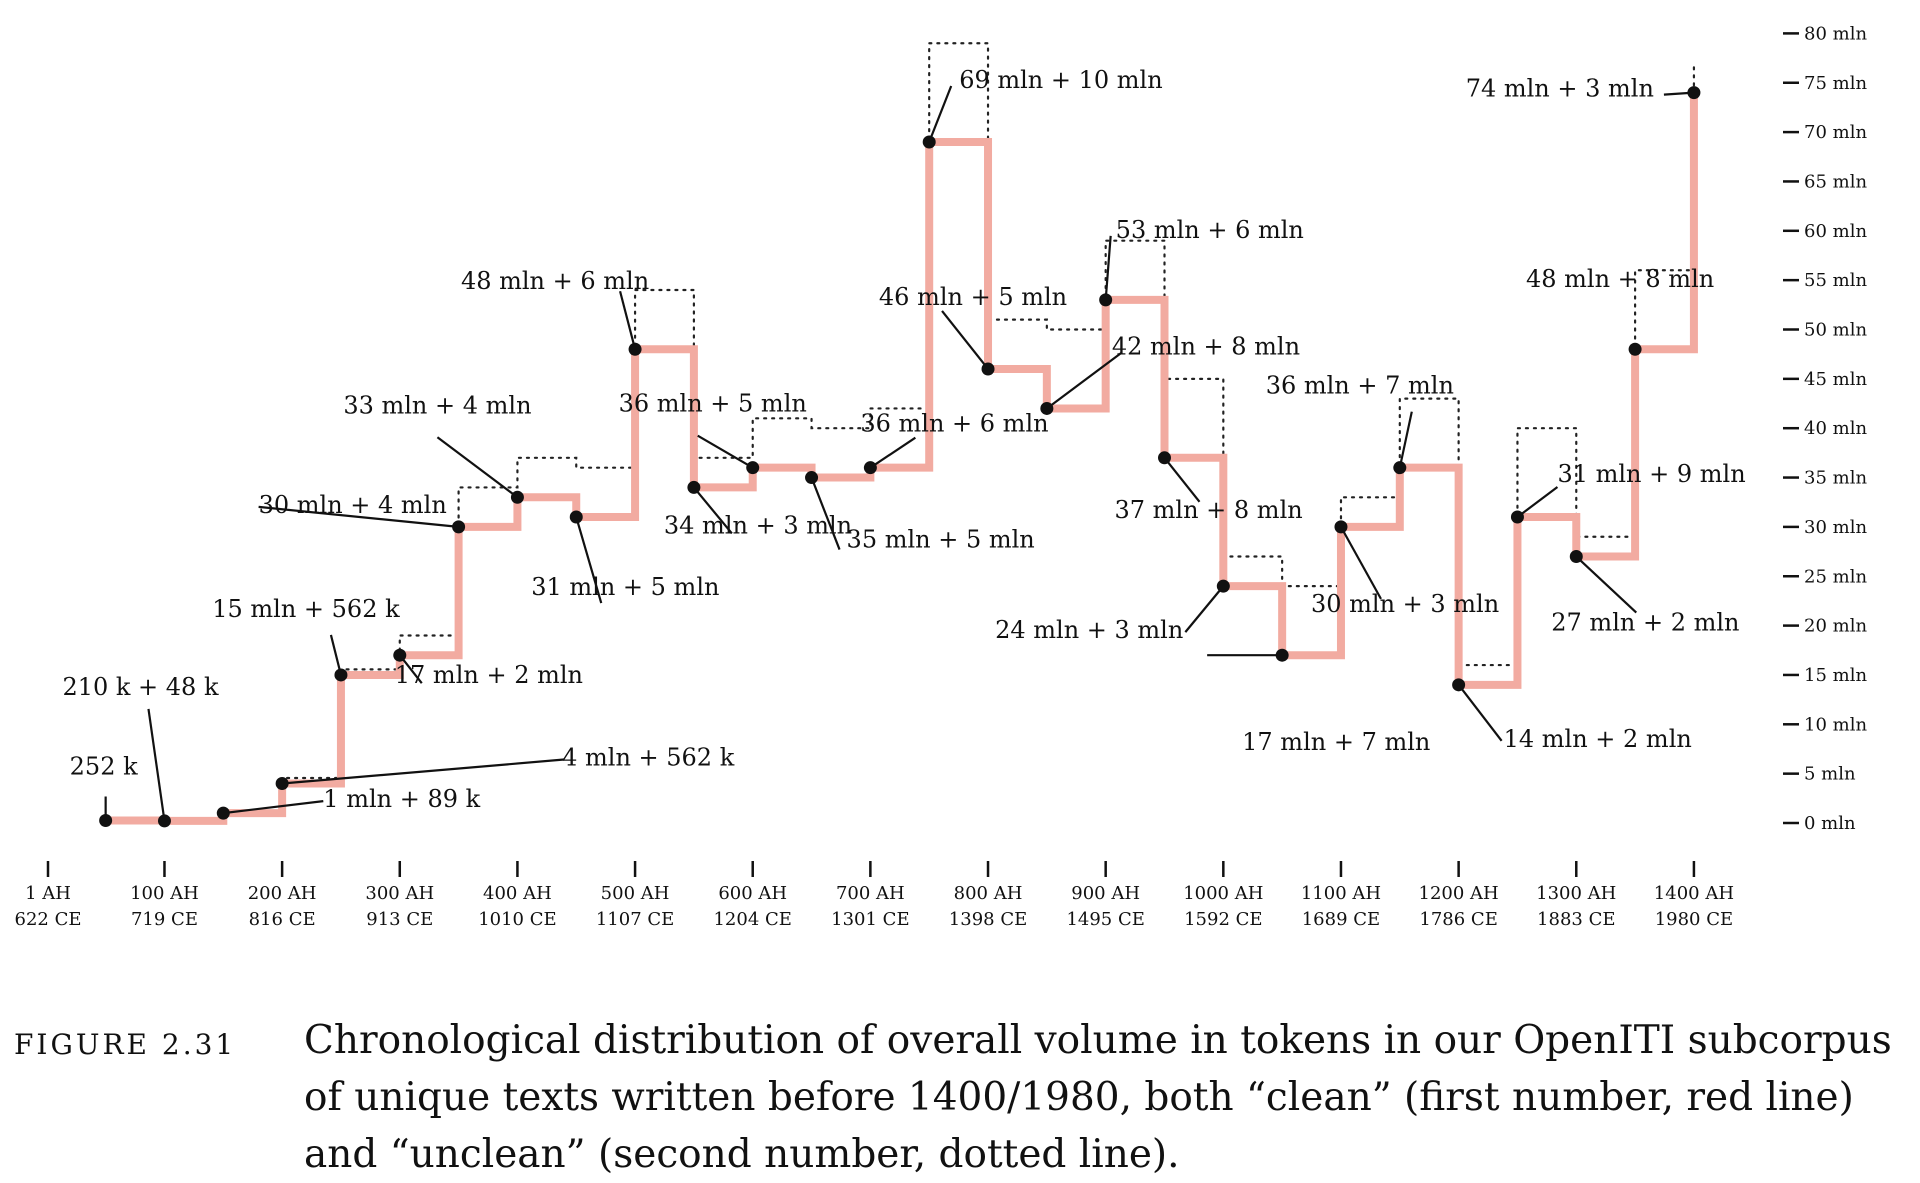 This screenshot has width=1920, height=1183. Describe the element at coordinates (517, 919) in the screenshot. I see `x-tick-label-ce: 1010 CE` at that location.